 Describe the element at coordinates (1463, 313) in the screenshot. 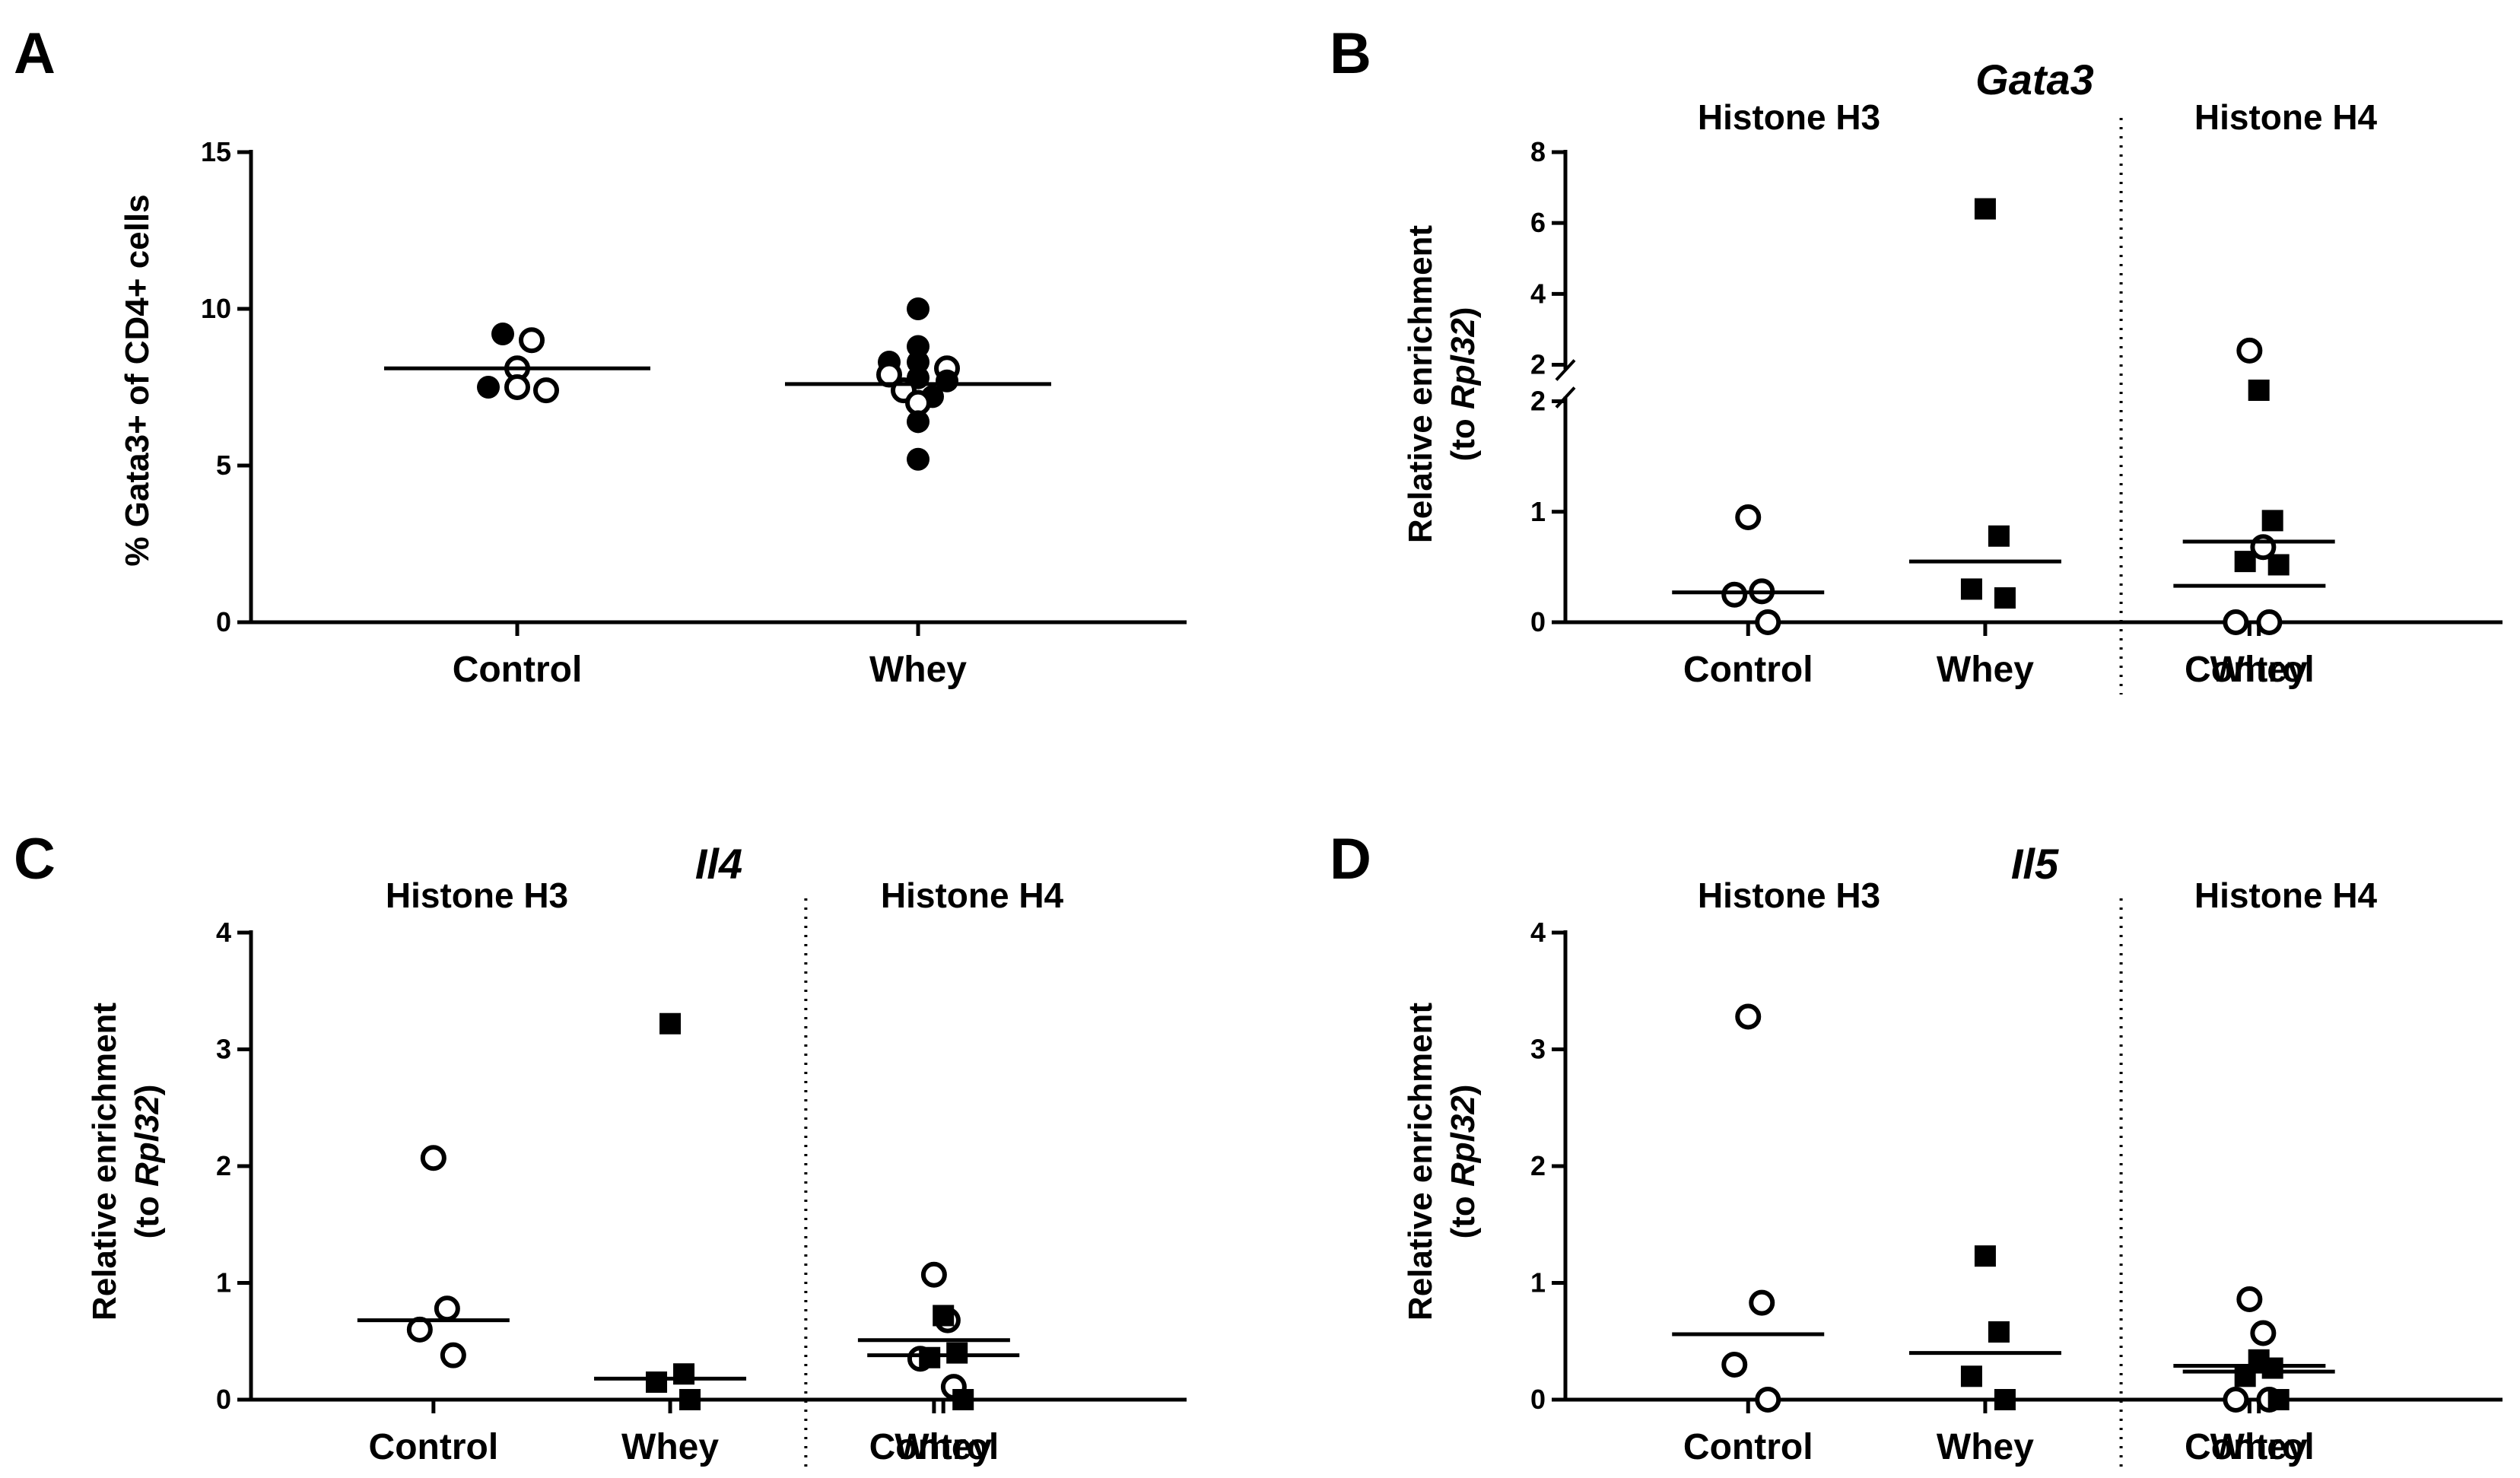

I see `panel-b-y-axis-title-suffix: )` at that location.